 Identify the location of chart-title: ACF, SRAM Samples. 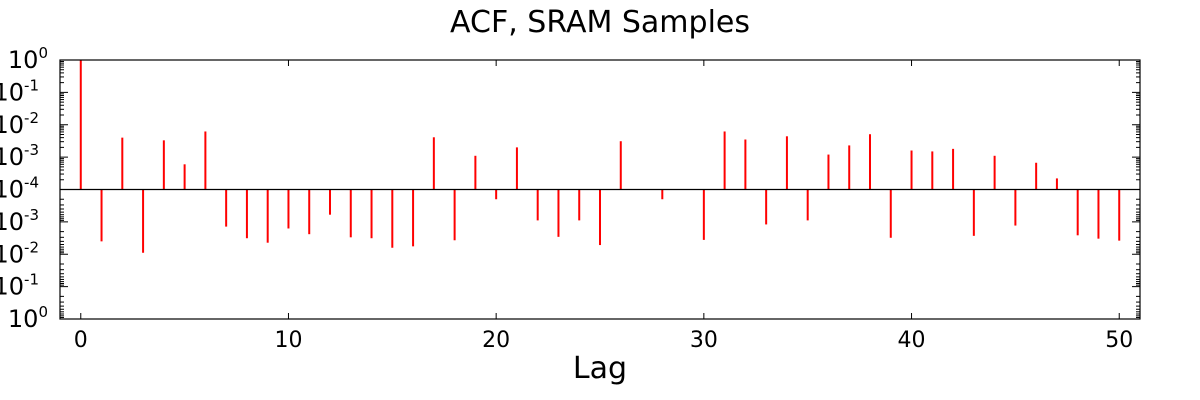
(600, 22).